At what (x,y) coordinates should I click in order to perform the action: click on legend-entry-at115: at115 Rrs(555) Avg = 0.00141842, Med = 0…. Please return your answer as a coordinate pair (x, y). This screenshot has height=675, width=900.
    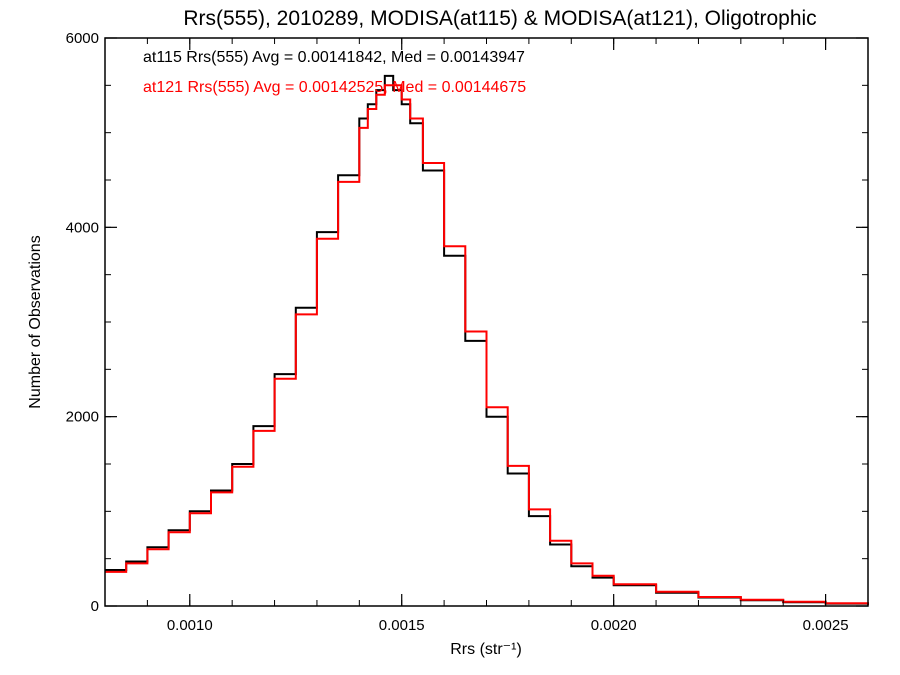
    Looking at the image, I should click on (334, 57).